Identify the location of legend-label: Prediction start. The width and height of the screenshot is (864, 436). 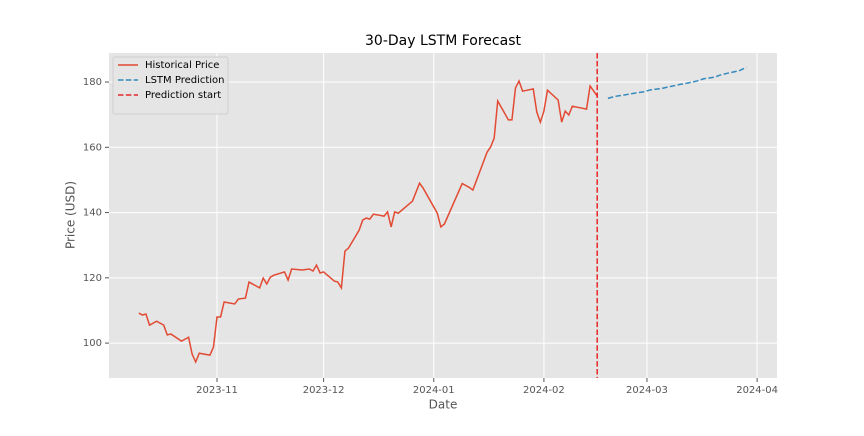
(183, 95).